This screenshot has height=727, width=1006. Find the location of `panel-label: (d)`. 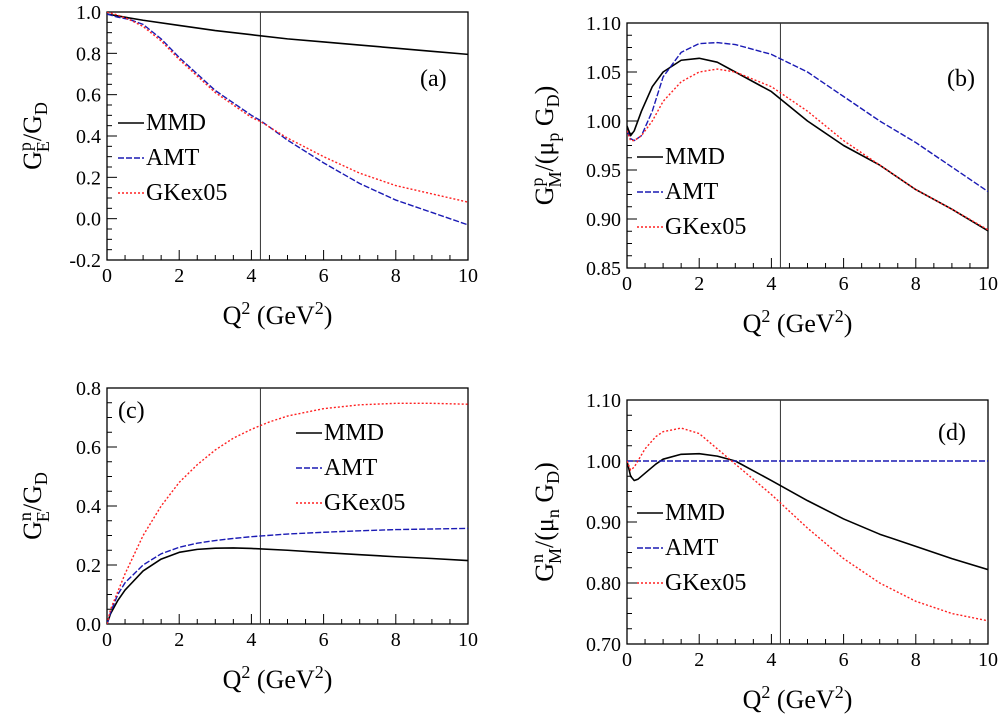

panel-label: (d) is located at coordinates (952, 433).